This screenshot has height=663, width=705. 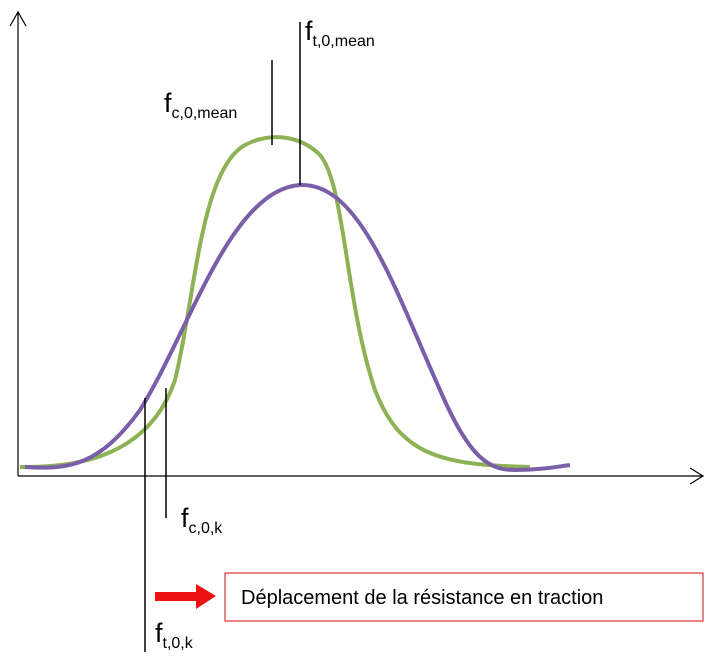 I want to click on label-sub: c,0,k, so click(x=206, y=528).